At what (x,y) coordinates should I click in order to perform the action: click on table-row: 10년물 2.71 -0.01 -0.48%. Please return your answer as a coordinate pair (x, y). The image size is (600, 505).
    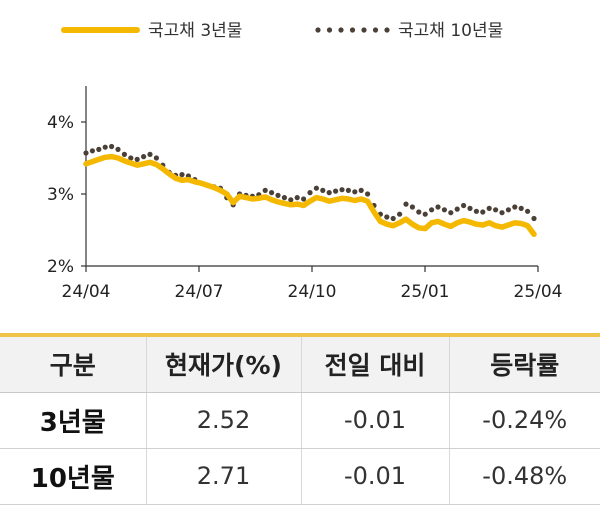
    Looking at the image, I should click on (300, 476).